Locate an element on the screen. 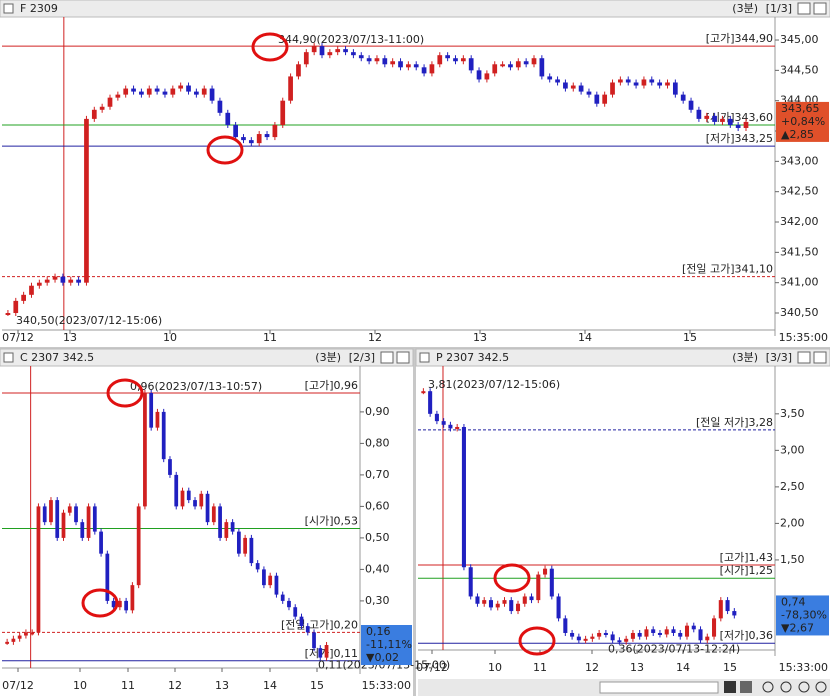 This screenshot has height=696, width=830. page-label: [2/3] is located at coordinates (362, 357).